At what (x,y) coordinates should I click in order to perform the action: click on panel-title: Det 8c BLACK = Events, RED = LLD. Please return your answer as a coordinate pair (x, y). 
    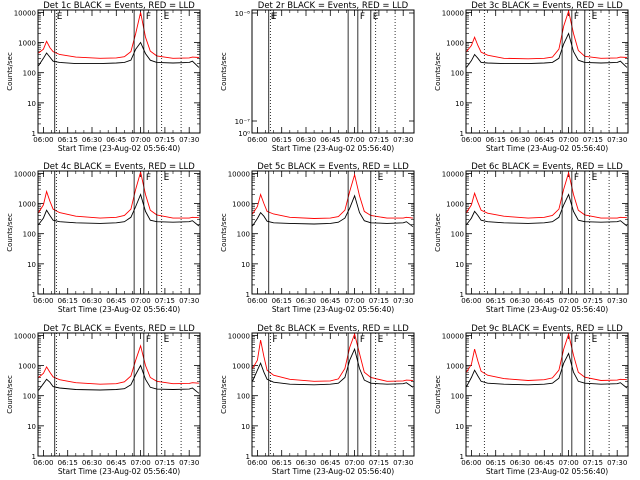
    Looking at the image, I should click on (333, 329).